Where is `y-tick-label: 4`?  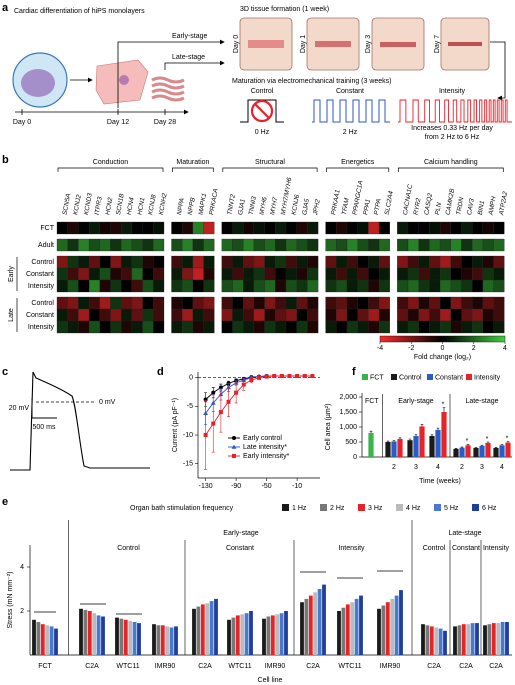 y-tick-label: 4 is located at coordinates (22, 567).